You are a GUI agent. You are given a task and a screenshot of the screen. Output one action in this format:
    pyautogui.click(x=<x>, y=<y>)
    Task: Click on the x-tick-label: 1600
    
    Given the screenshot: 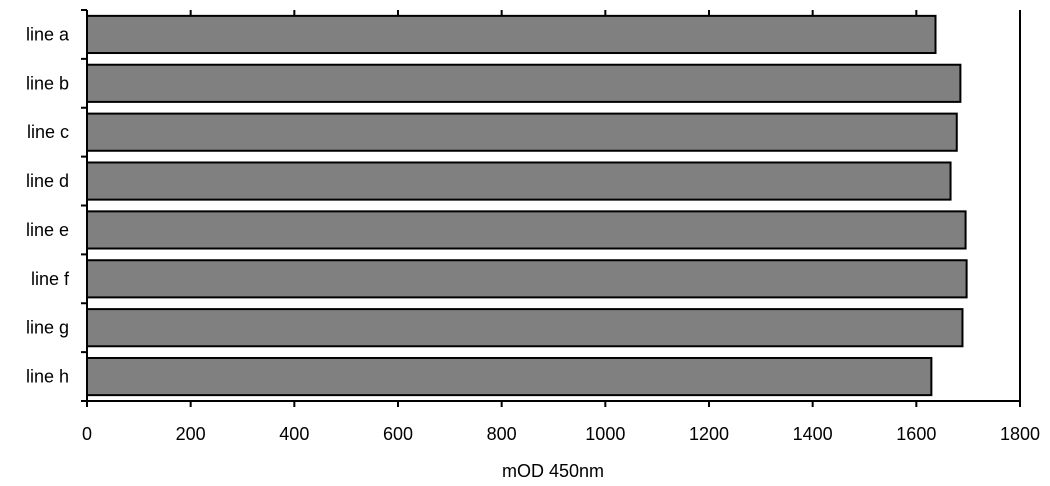 What is the action you would take?
    pyautogui.click(x=916, y=434)
    